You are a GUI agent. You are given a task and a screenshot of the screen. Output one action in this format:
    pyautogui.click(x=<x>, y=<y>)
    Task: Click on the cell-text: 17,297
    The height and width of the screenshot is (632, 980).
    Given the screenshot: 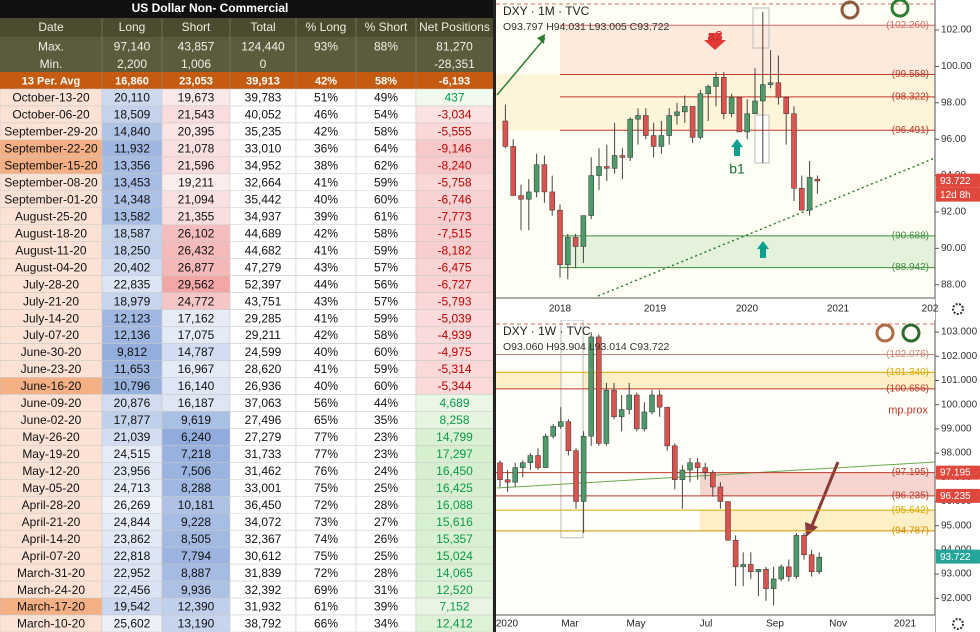 What is the action you would take?
    pyautogui.click(x=454, y=454)
    